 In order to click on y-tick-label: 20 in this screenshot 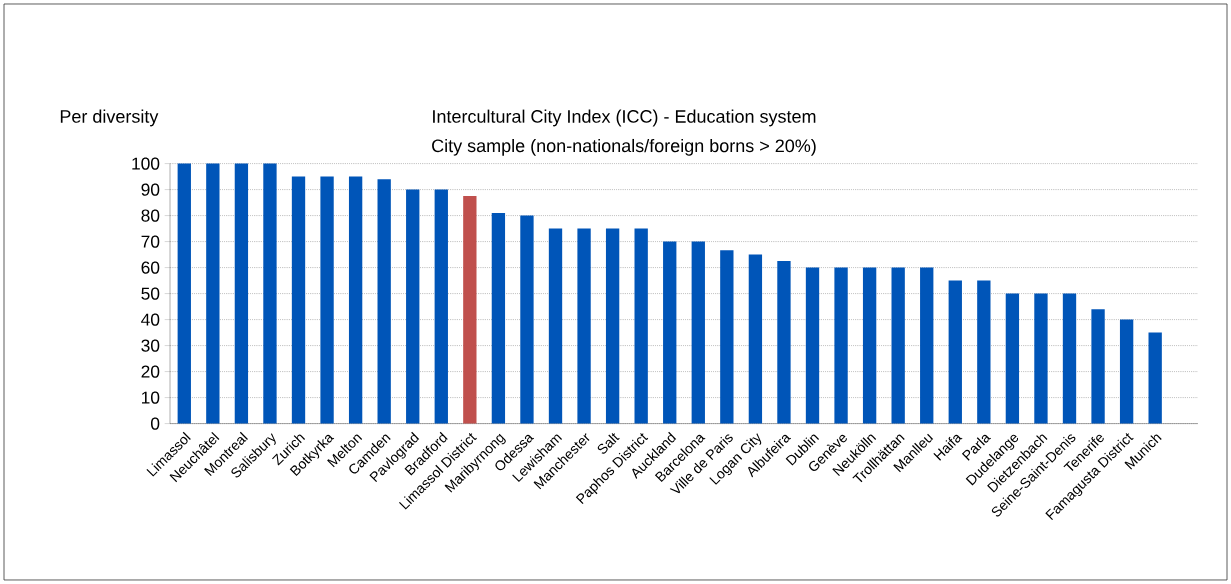, I will do `click(150, 371)`.